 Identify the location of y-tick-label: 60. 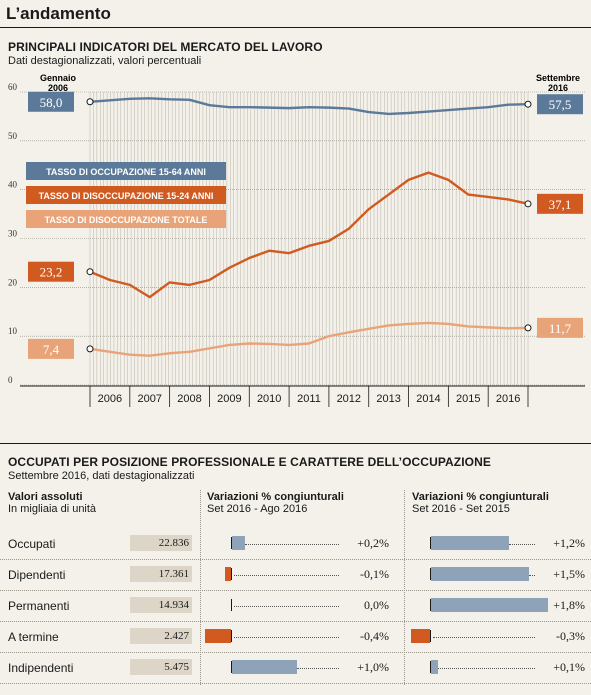
(13, 87).